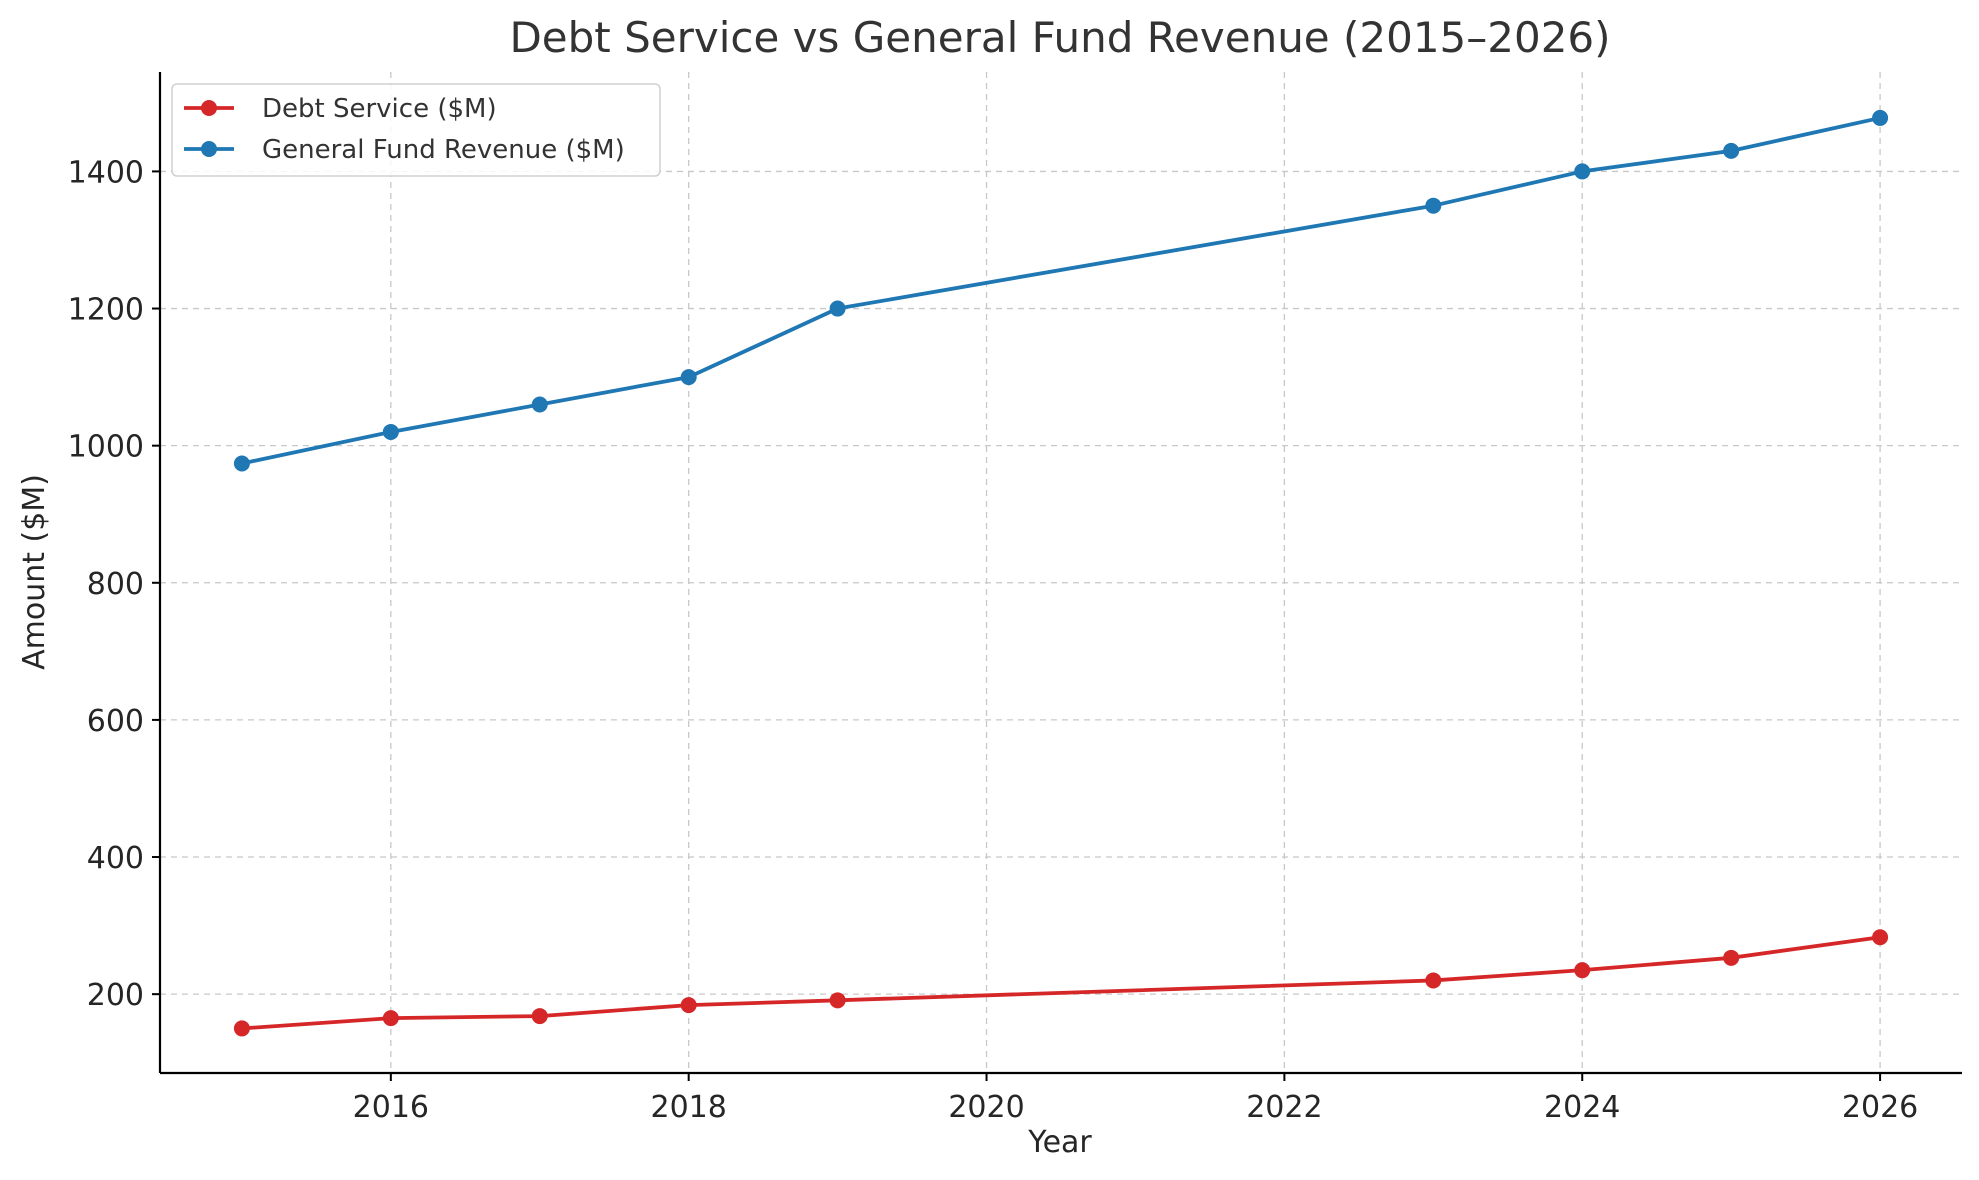 This screenshot has height=1180, width=1979. What do you see at coordinates (1582, 1107) in the screenshot?
I see `x-tick-label: 2024` at bounding box center [1582, 1107].